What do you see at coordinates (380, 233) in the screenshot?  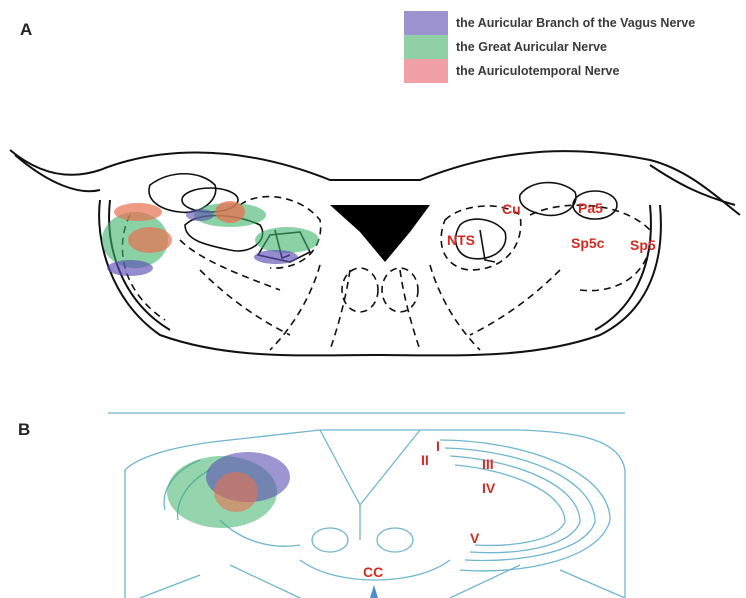 I see `fourth-ventricle` at bounding box center [380, 233].